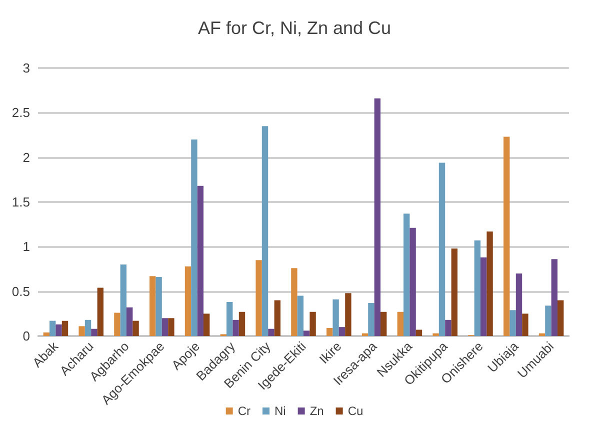 The height and width of the screenshot is (424, 589). What do you see at coordinates (26, 157) in the screenshot?
I see `y-tick-label: 2` at bounding box center [26, 157].